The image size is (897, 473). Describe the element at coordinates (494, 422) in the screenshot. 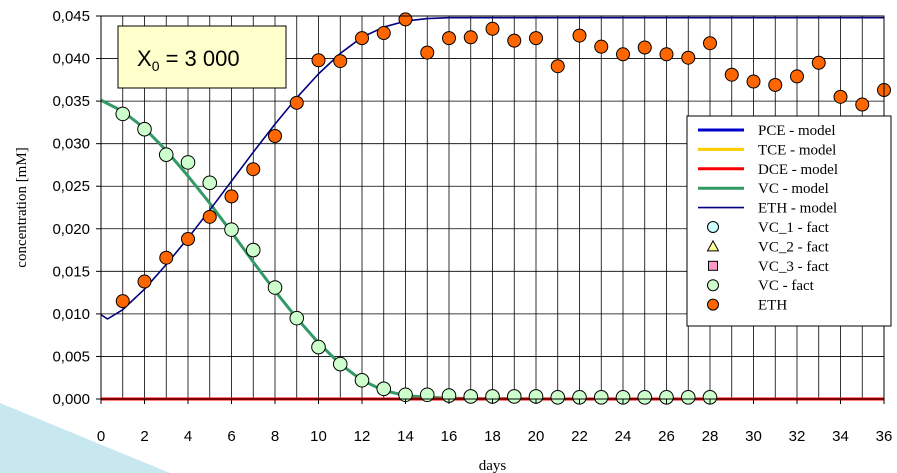

I see `x-axis-ticks: 0 2 4 6 8 10 12 14 16 18 20 22 24 26 28 30 32 34 36` at that location.